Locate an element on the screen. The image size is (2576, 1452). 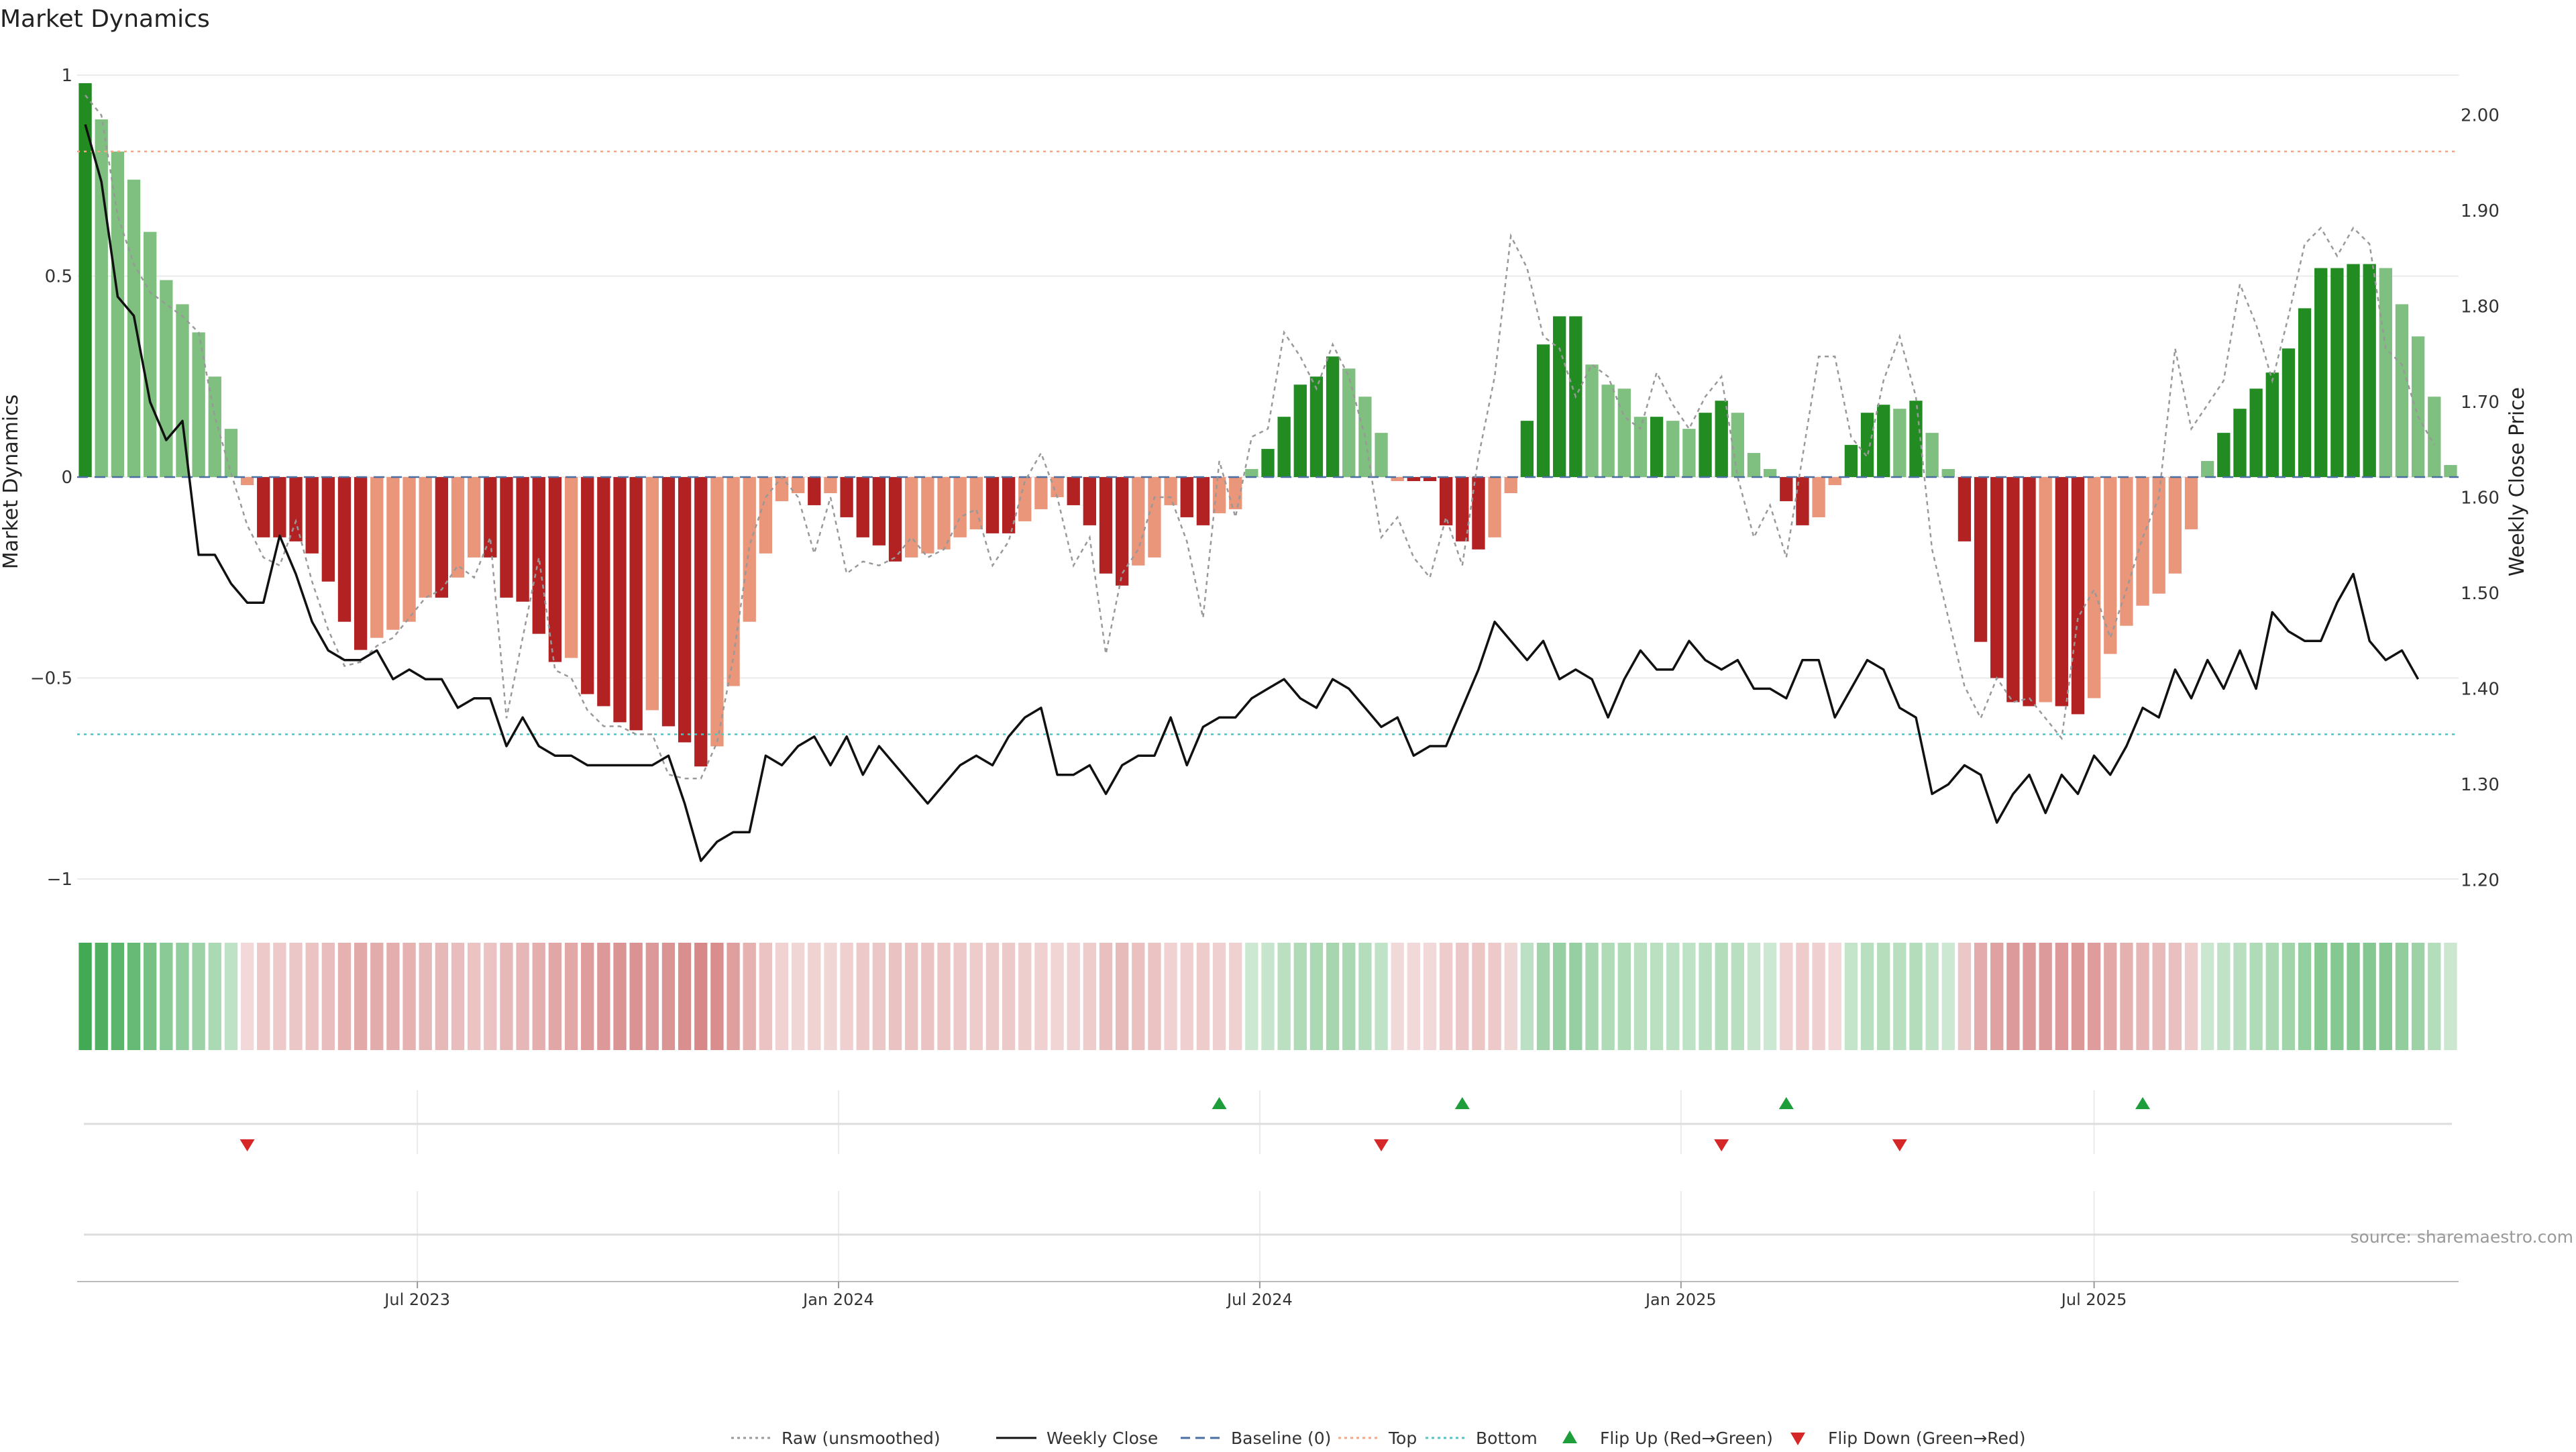
flip-up-marker is located at coordinates (1219, 1103).